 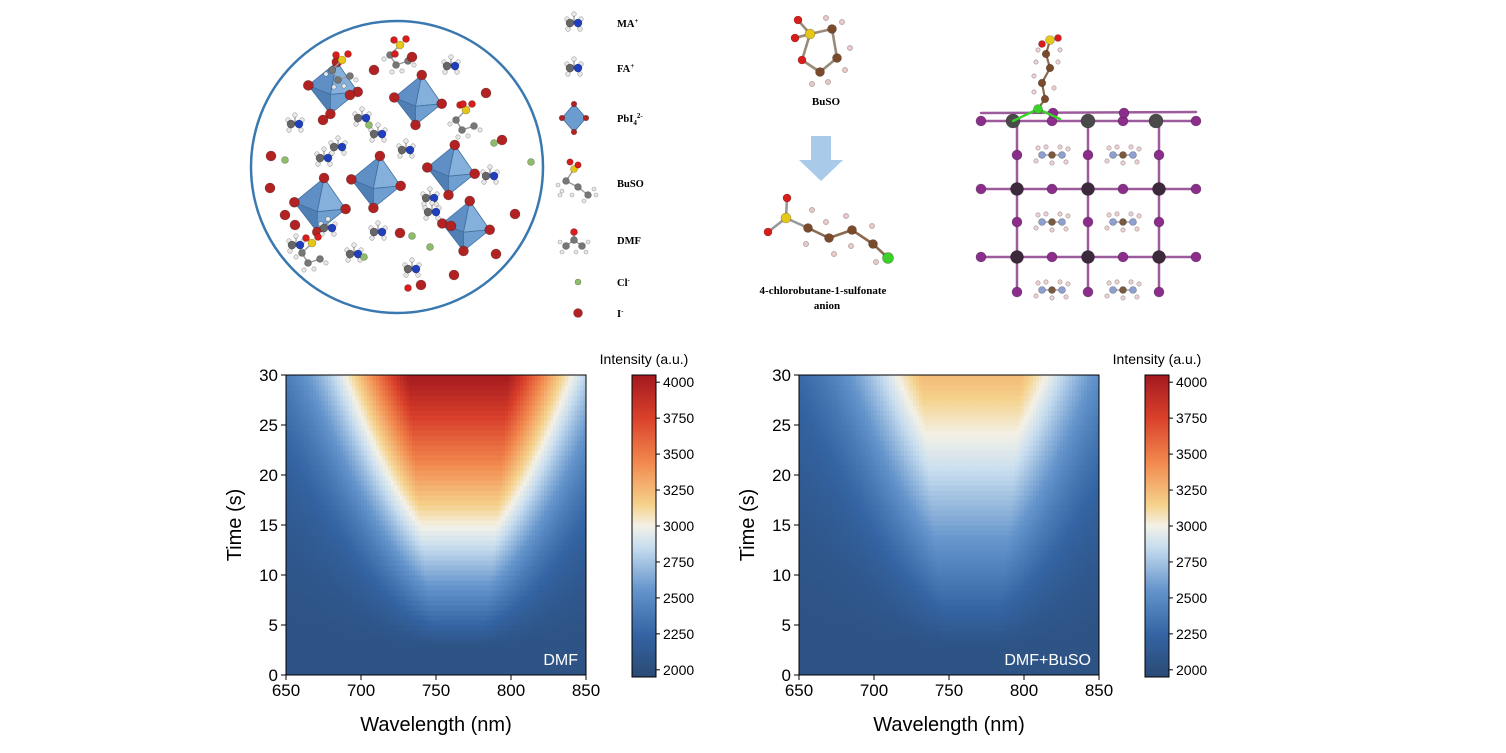 What do you see at coordinates (1088, 167) in the screenshot?
I see `perovskite-lattice-model` at bounding box center [1088, 167].